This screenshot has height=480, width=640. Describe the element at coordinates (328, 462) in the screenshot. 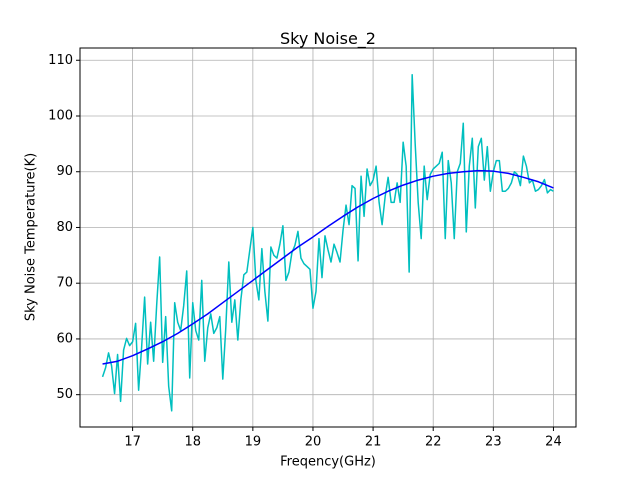

I see `x-axis-label: Freqency(GHz)` at that location.